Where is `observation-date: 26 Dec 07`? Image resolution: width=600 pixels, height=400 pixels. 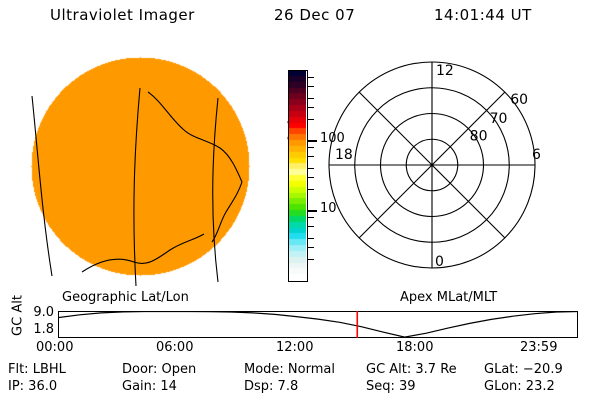
observation-date: 26 Dec 07 is located at coordinates (315, 15).